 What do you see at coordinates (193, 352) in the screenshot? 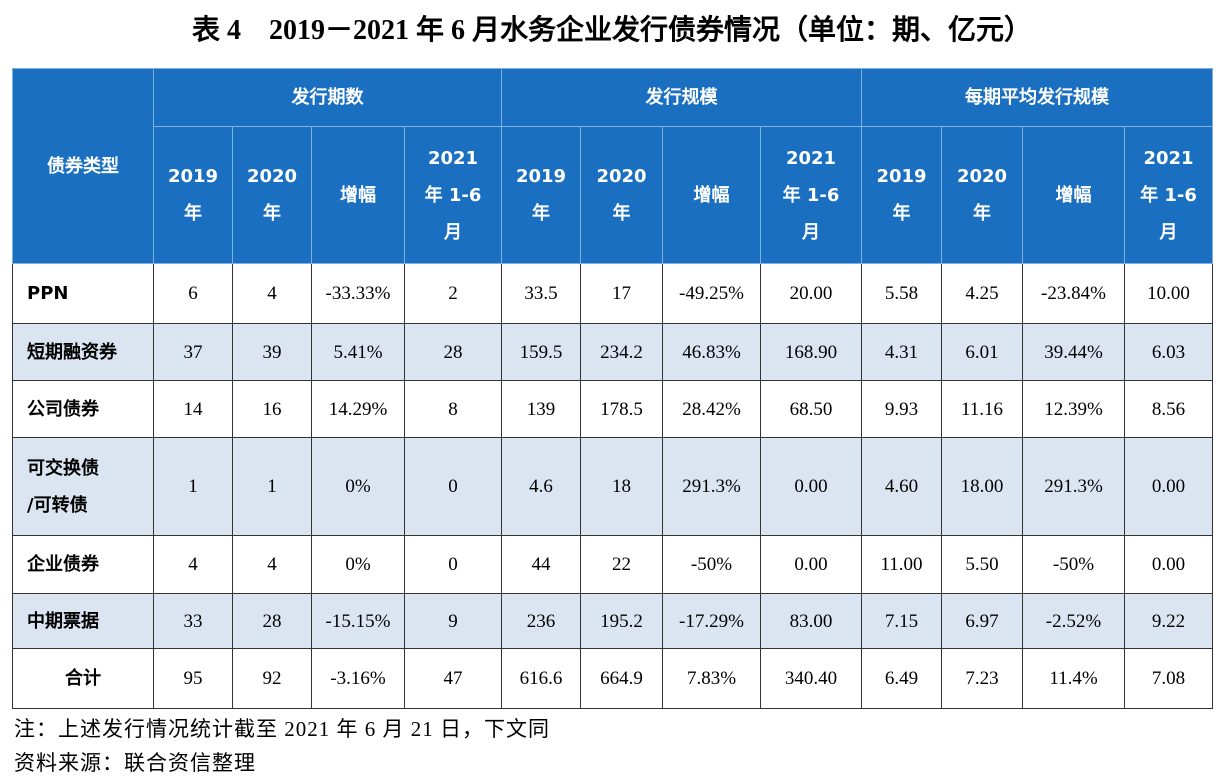
I see `cell: 37` at bounding box center [193, 352].